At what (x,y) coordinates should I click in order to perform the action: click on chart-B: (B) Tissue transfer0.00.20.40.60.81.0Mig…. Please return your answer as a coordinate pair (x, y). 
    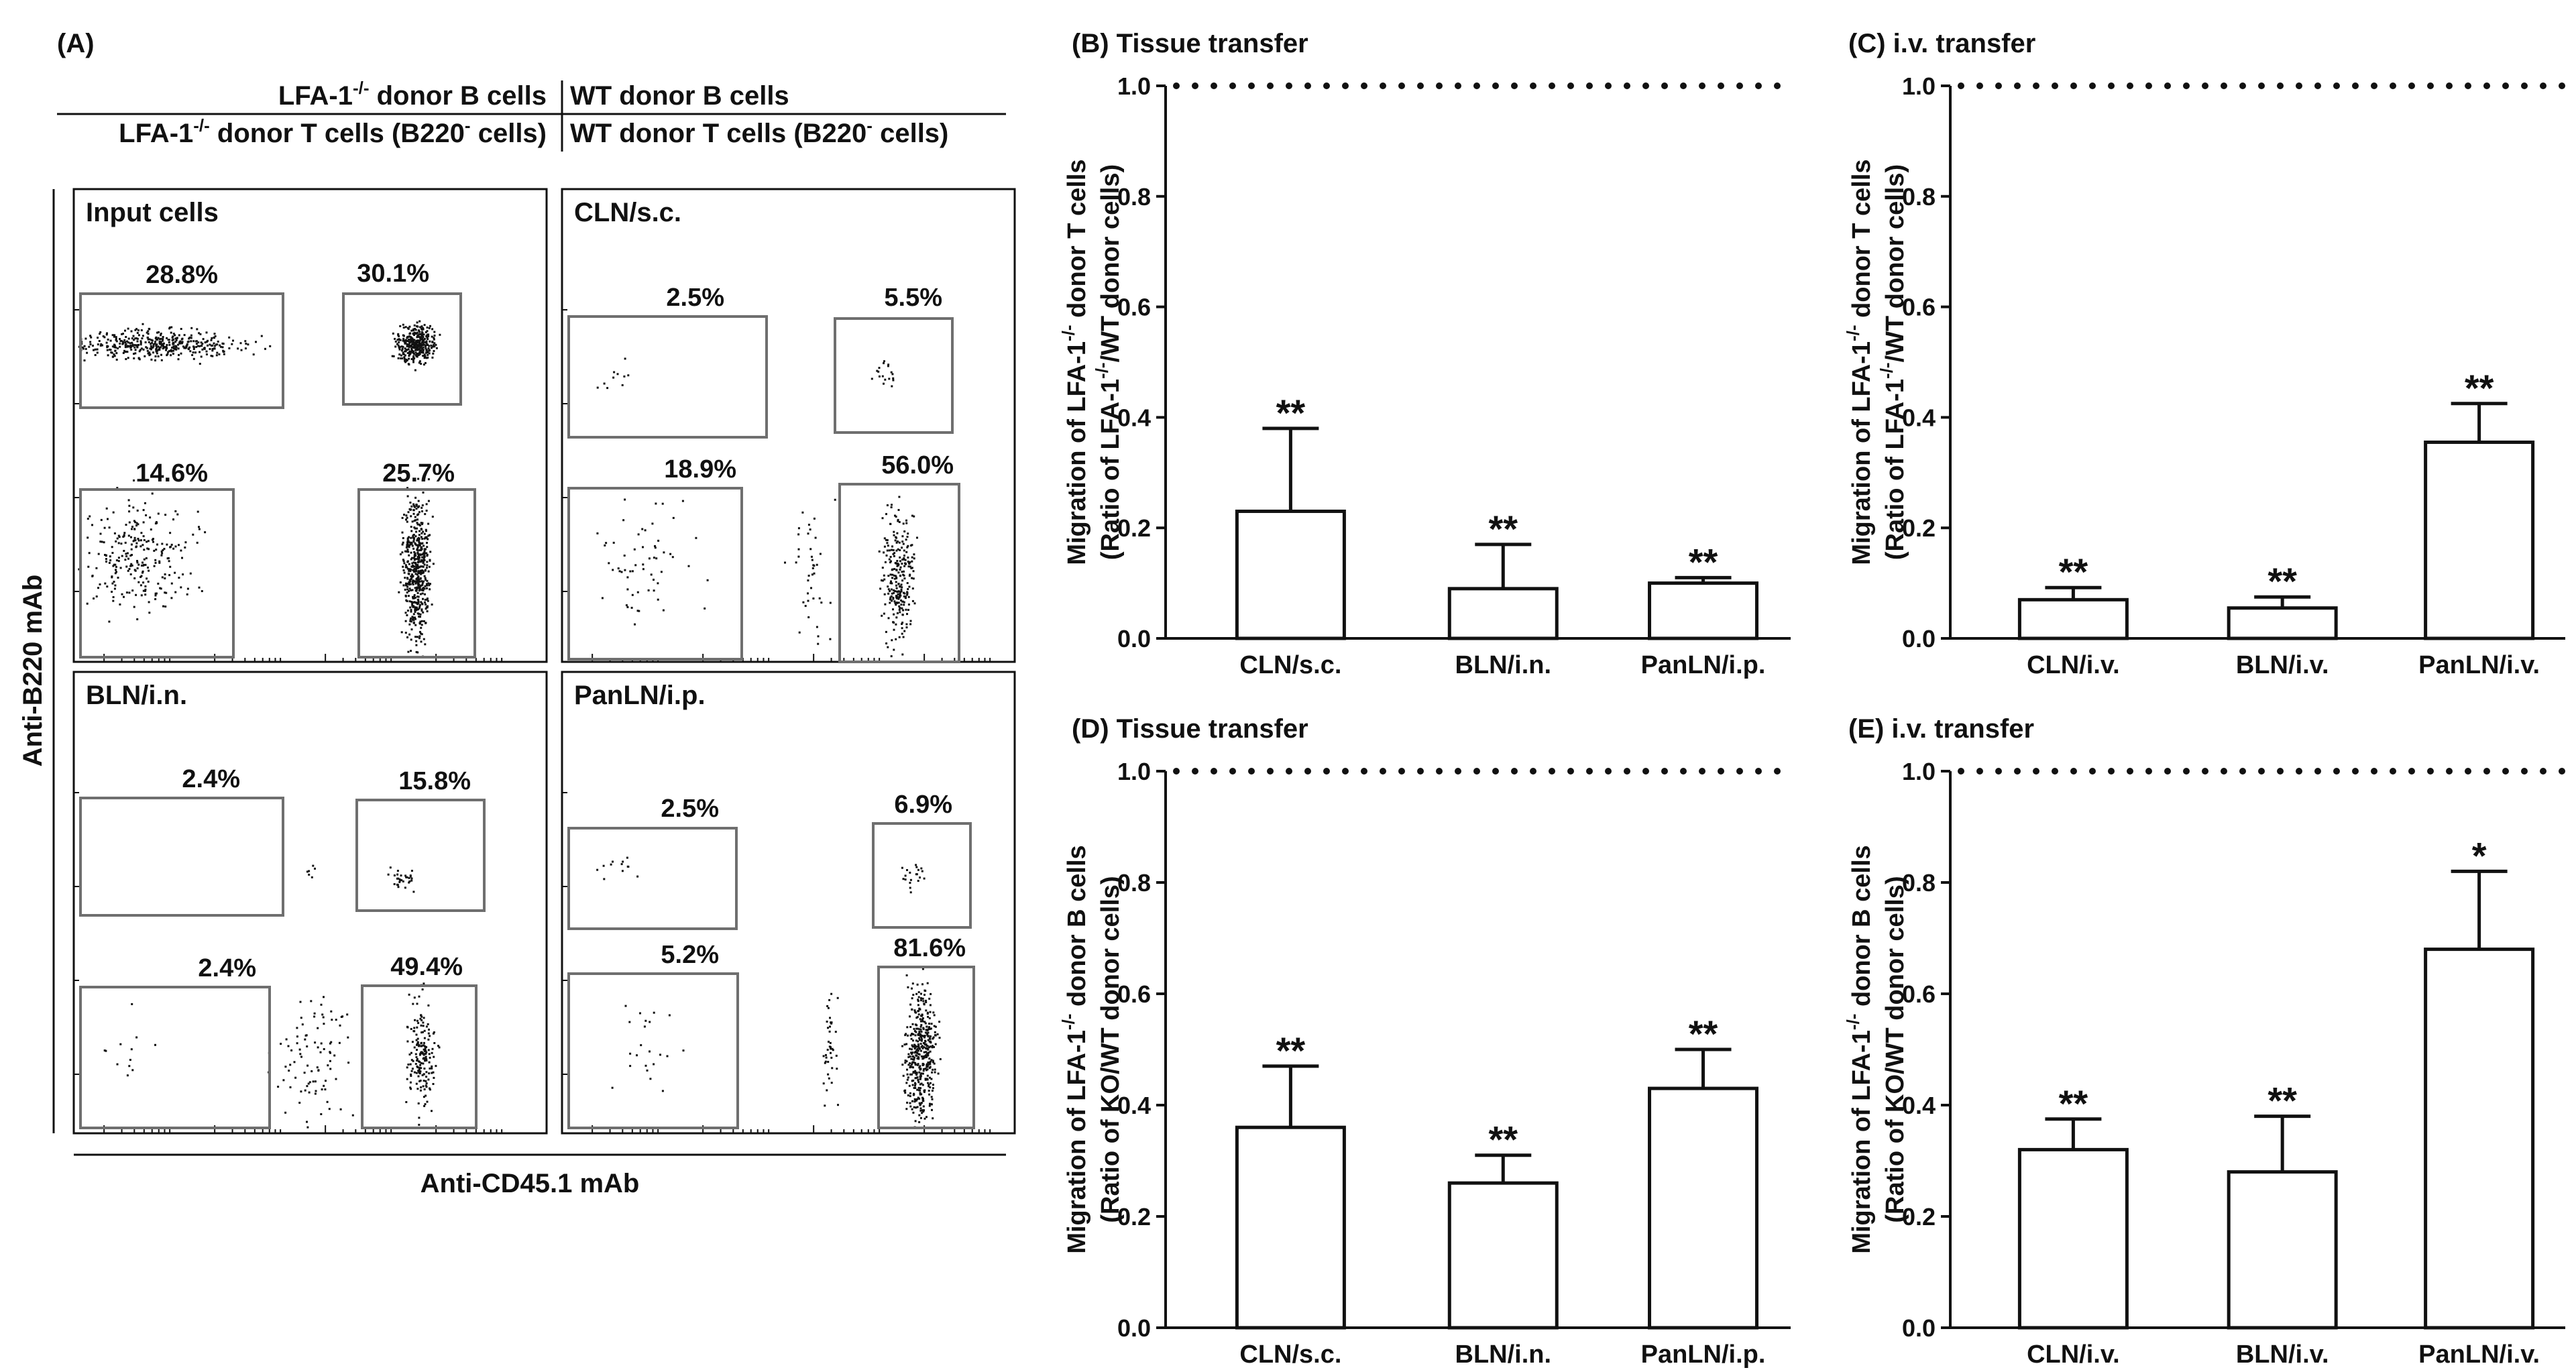
    Looking at the image, I should click on (1426, 354).